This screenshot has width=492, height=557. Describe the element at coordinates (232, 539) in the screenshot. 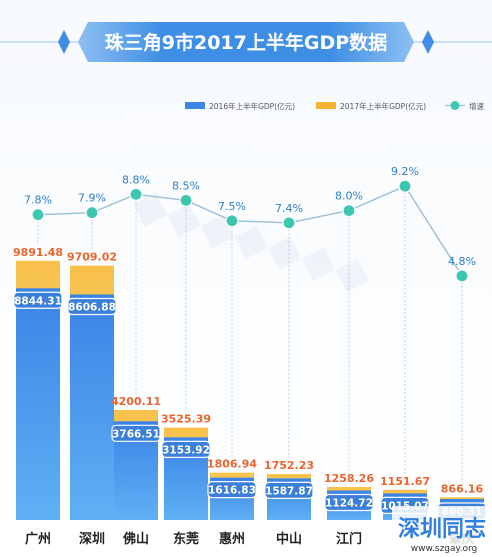

I see `x-tick-label: 惠州` at that location.